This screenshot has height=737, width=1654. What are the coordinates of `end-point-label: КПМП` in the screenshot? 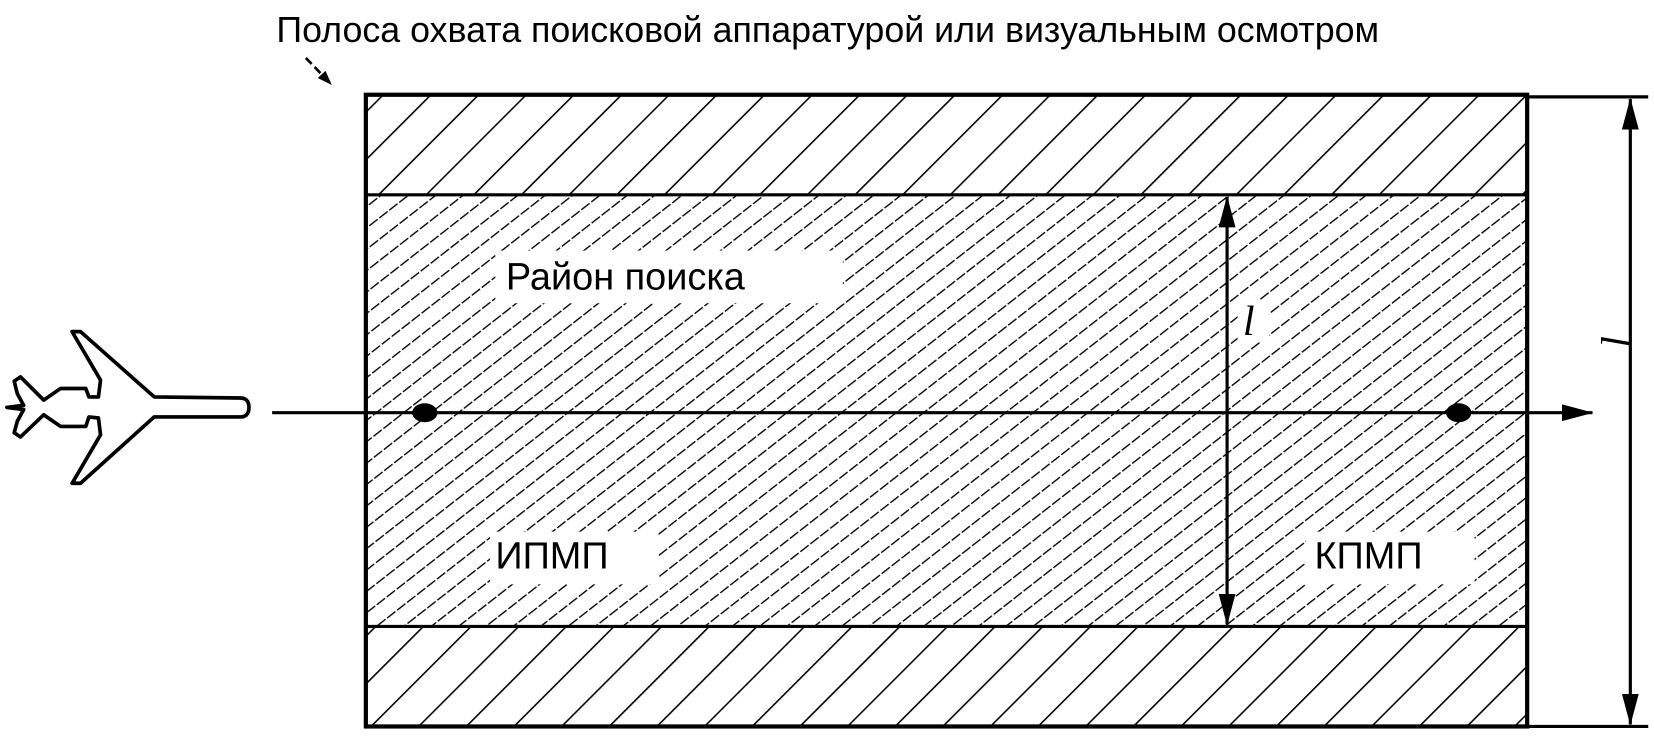 It's located at (1368, 557).